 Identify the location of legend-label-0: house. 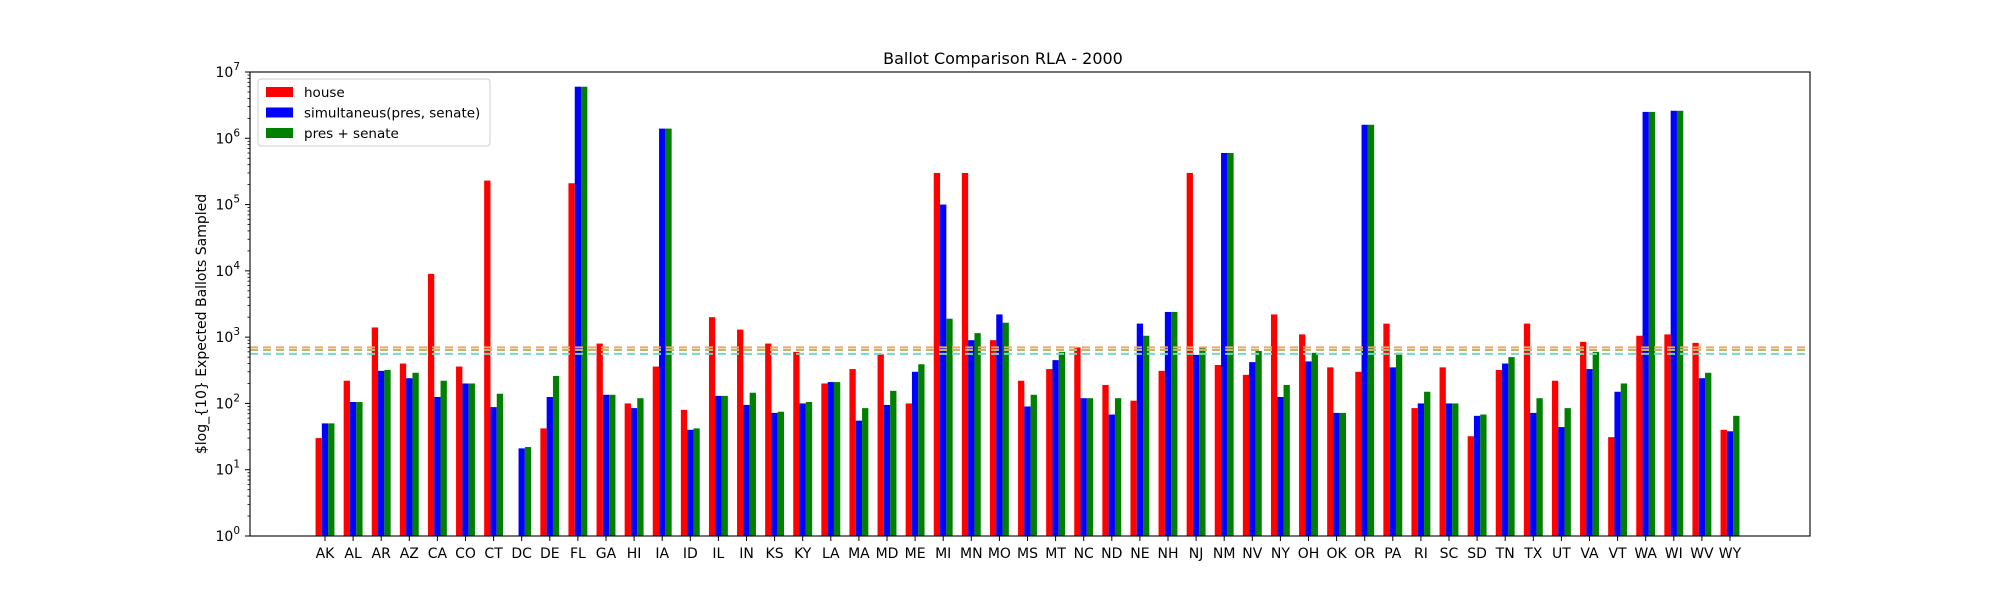
(324, 93).